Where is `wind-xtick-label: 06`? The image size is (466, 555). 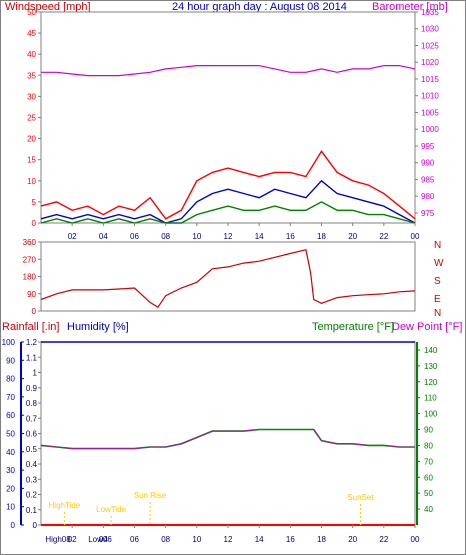
wind-xtick-label: 06 is located at coordinates (134, 236).